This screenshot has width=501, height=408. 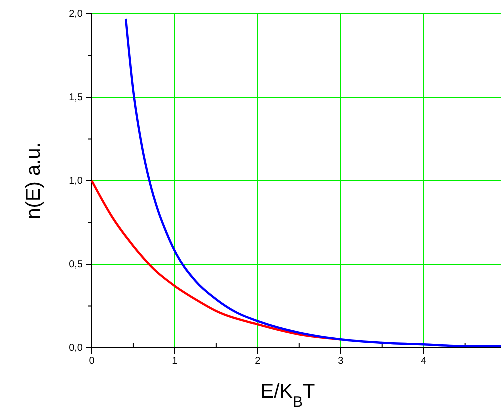 I want to click on x-axis-title: E/K$_{B}$T, so click(x=288, y=394).